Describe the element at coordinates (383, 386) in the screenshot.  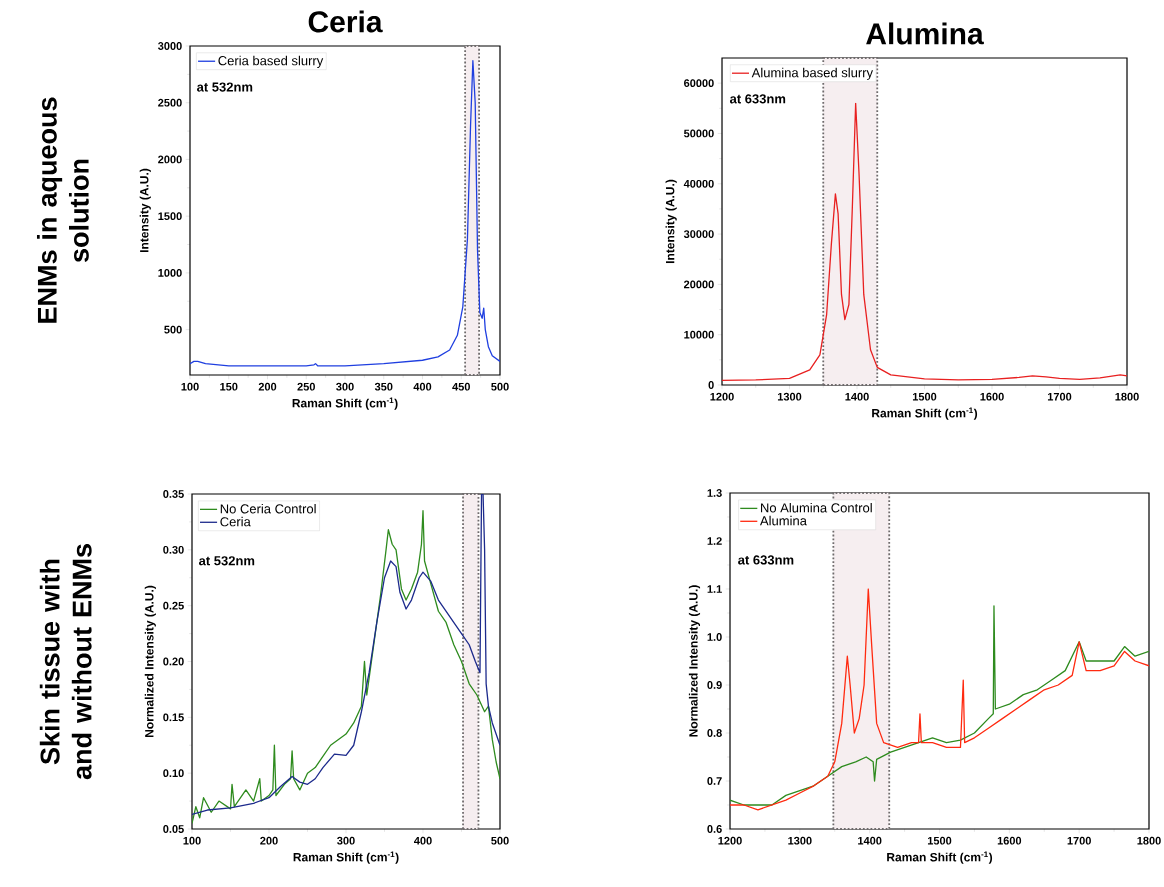
I see `x-tick-label: 350` at that location.